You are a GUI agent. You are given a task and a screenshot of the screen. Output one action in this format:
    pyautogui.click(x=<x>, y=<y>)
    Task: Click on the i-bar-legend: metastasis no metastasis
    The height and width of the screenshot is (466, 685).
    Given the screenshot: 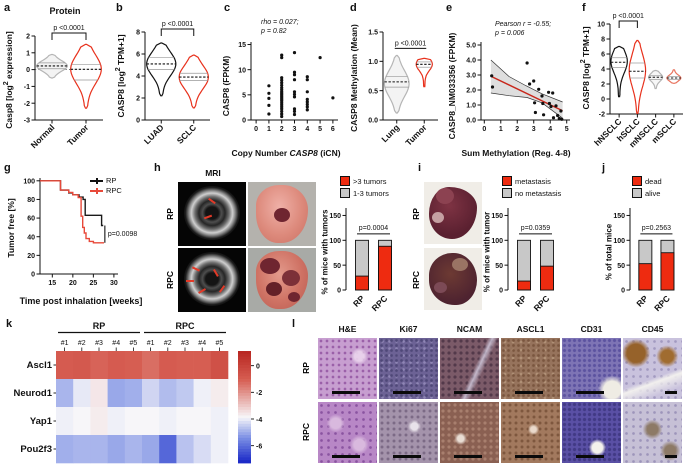 What is the action you would take?
    pyautogui.click(x=531, y=187)
    